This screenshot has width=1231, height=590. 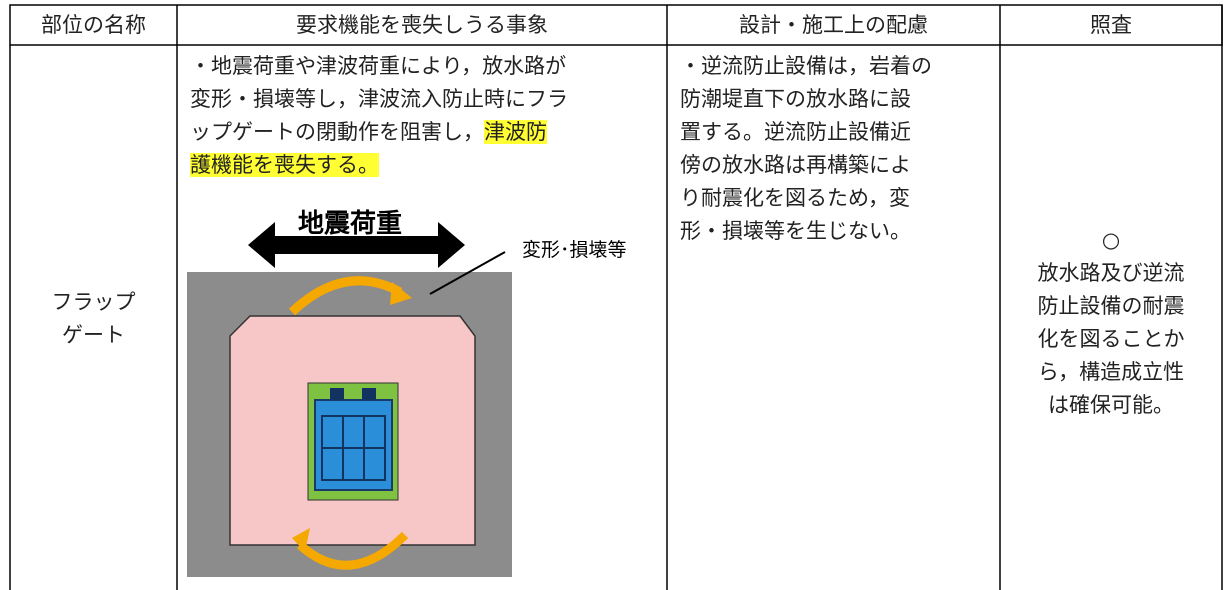 I want to click on design-line: 防潮堤直下の放水路に設, so click(x=795, y=99).